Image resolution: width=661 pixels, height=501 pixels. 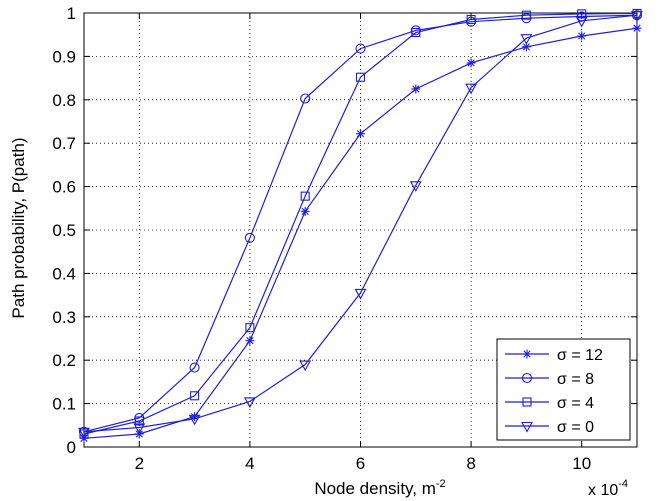 What do you see at coordinates (249, 463) in the screenshot?
I see `x-tick-label: 4` at bounding box center [249, 463].